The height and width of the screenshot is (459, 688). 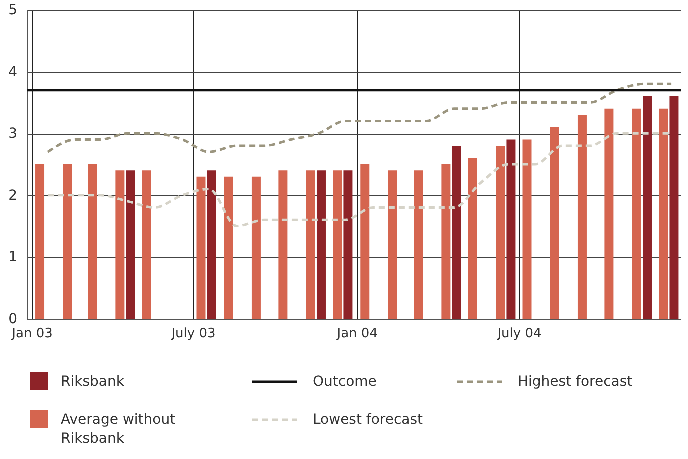 What do you see at coordinates (13, 320) in the screenshot?
I see `y-tick-label: 0` at bounding box center [13, 320].